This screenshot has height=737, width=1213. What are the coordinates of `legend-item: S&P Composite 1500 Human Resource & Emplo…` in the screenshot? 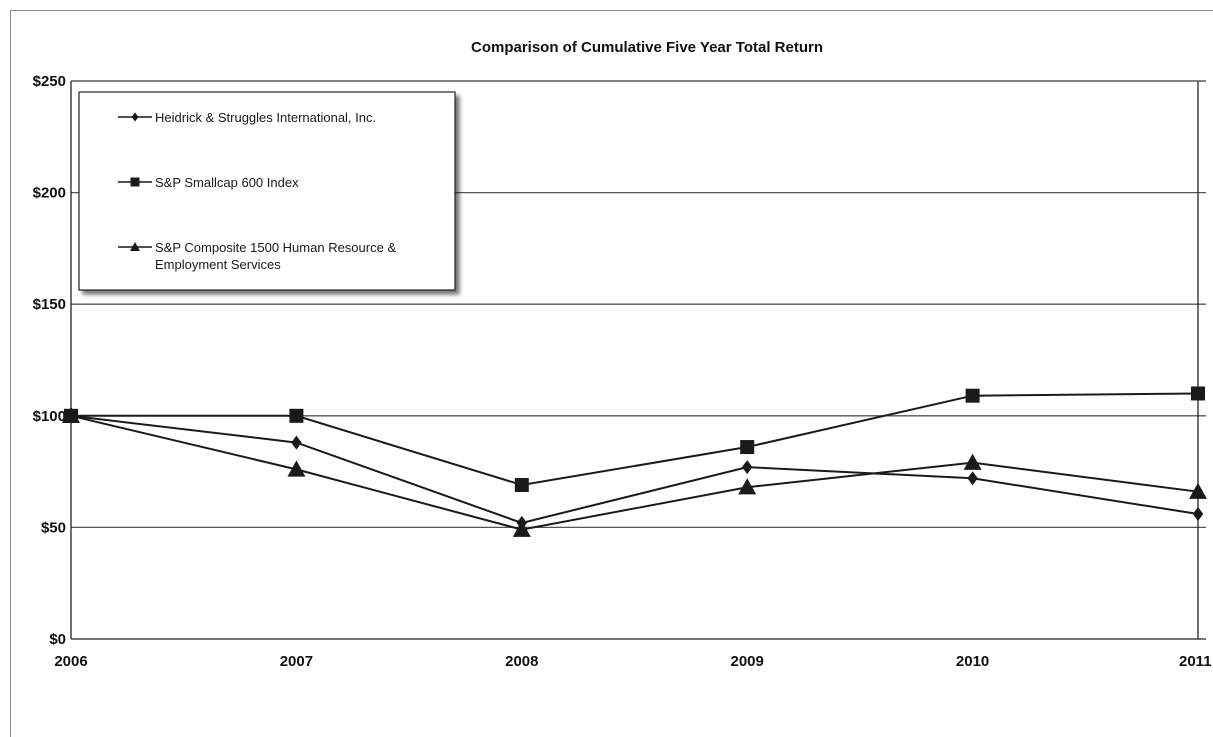 It's located at (257, 256).